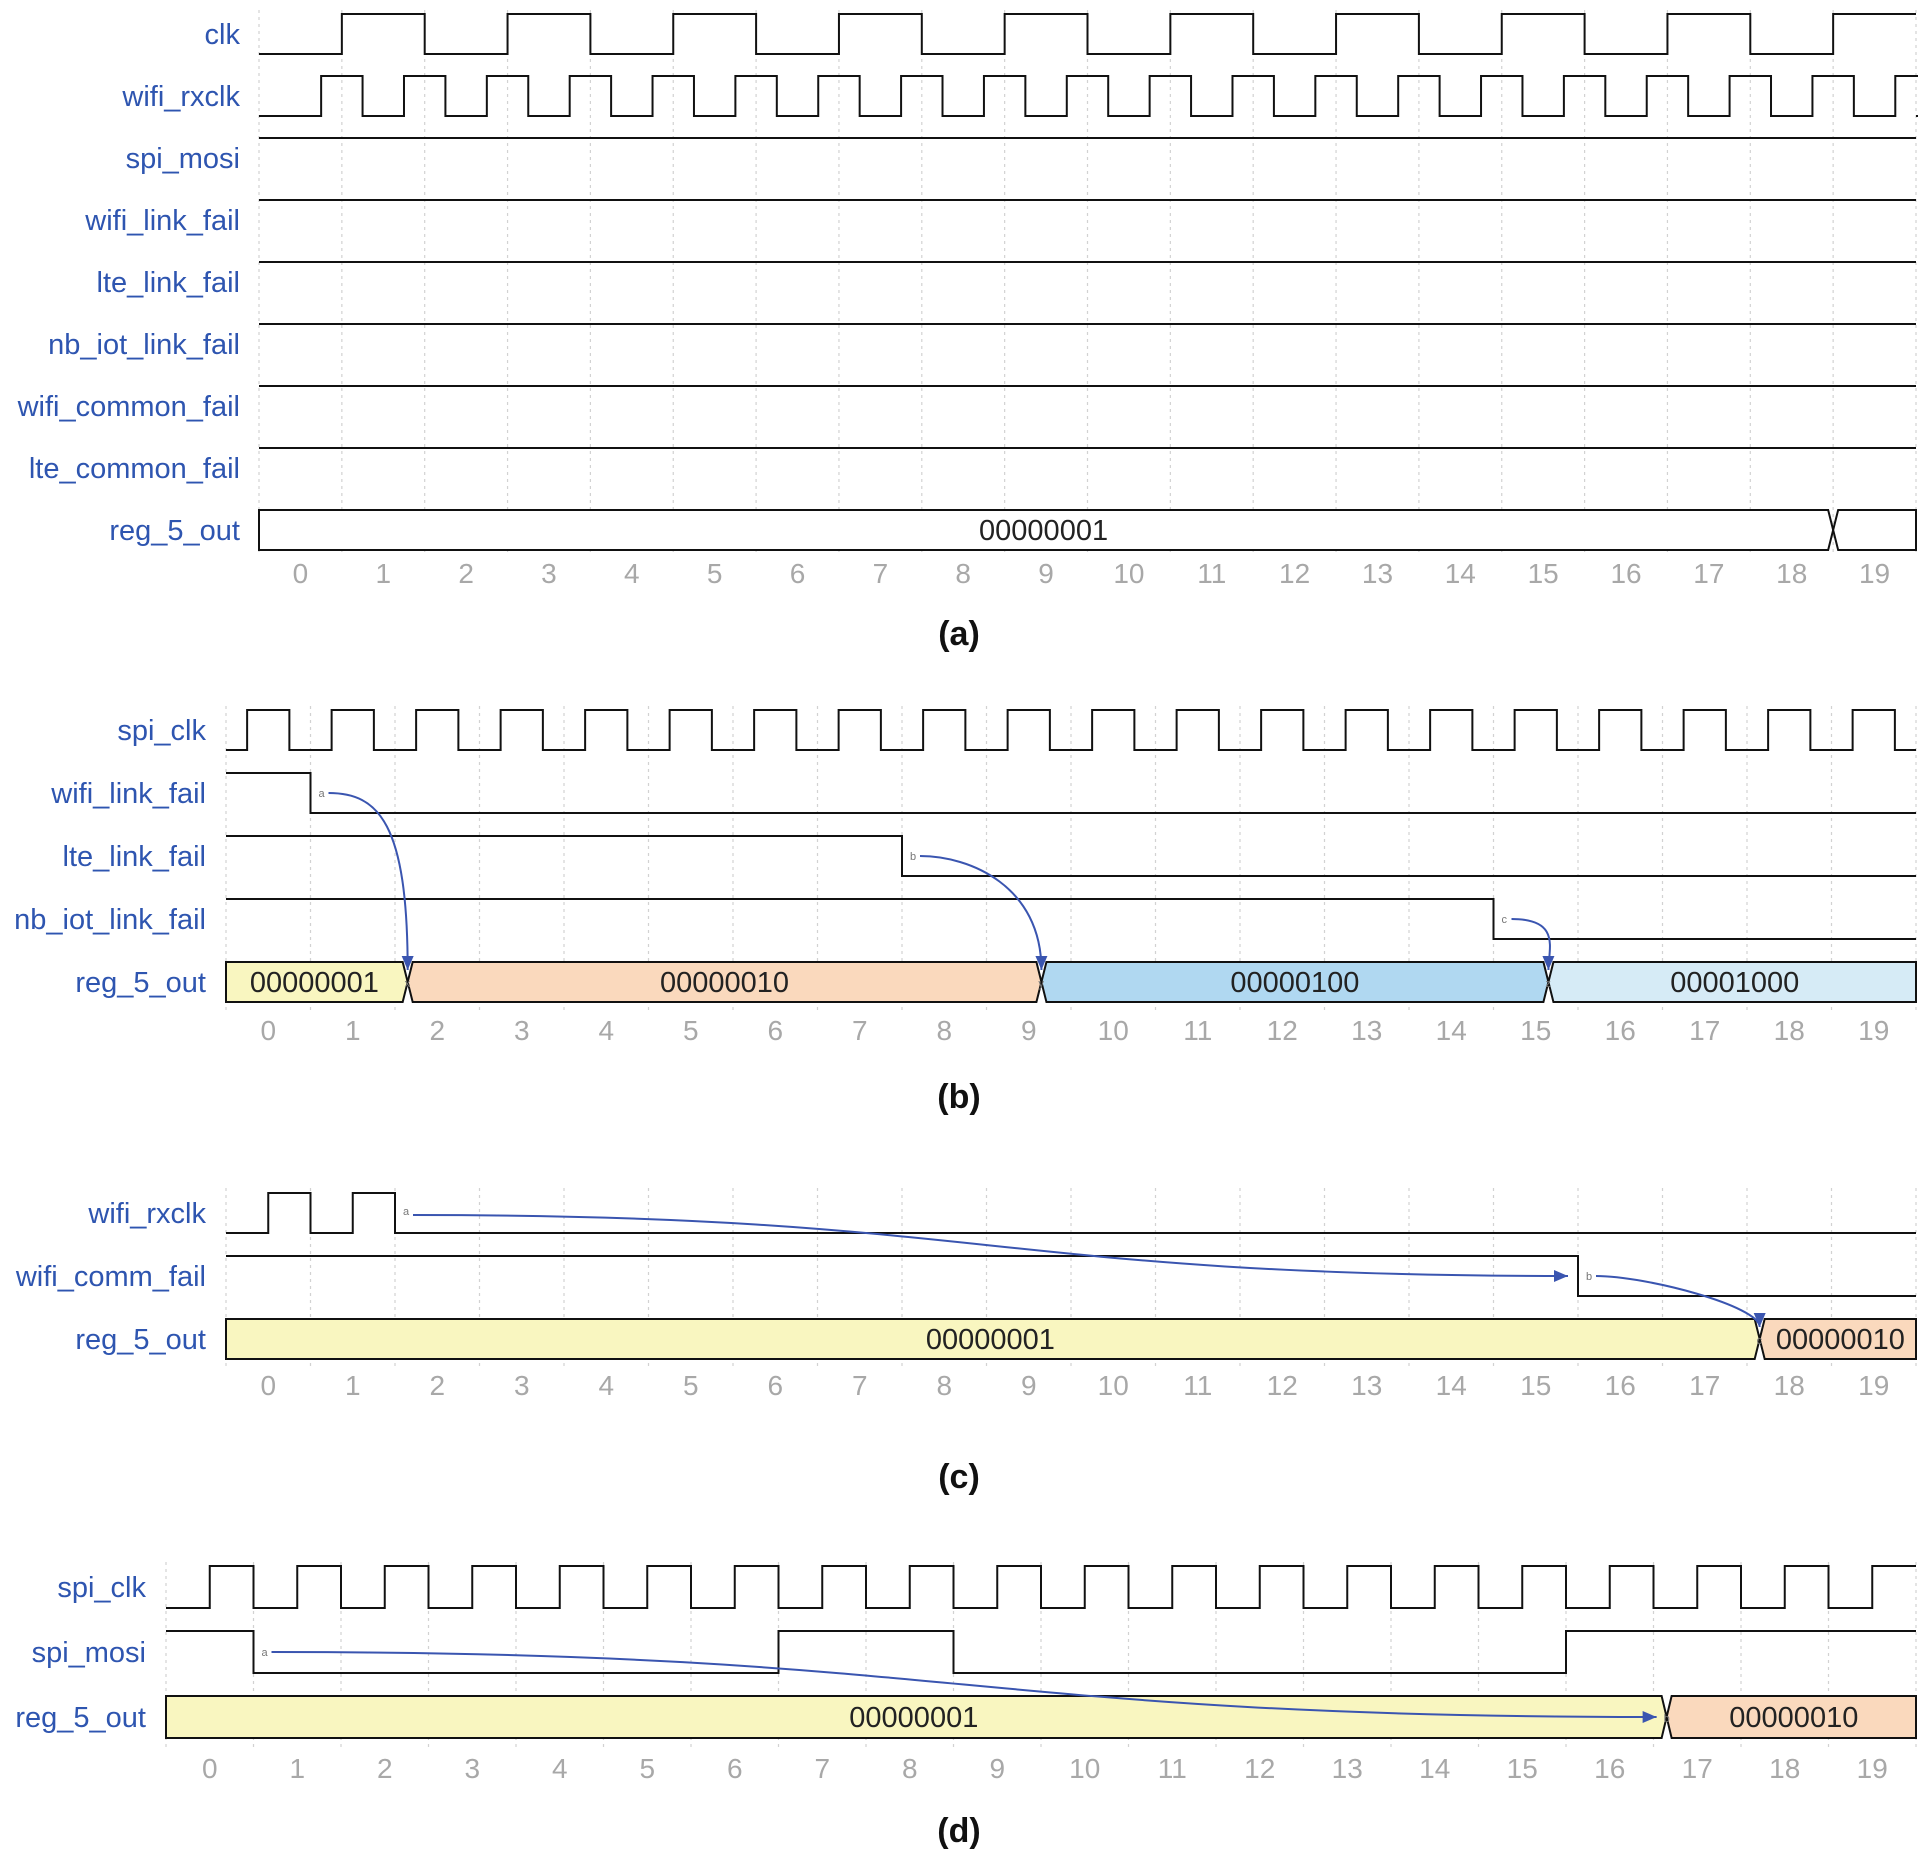 Image resolution: width=1918 pixels, height=1868 pixels. I want to click on signal-label: wifi_comm_fail, so click(110, 1277).